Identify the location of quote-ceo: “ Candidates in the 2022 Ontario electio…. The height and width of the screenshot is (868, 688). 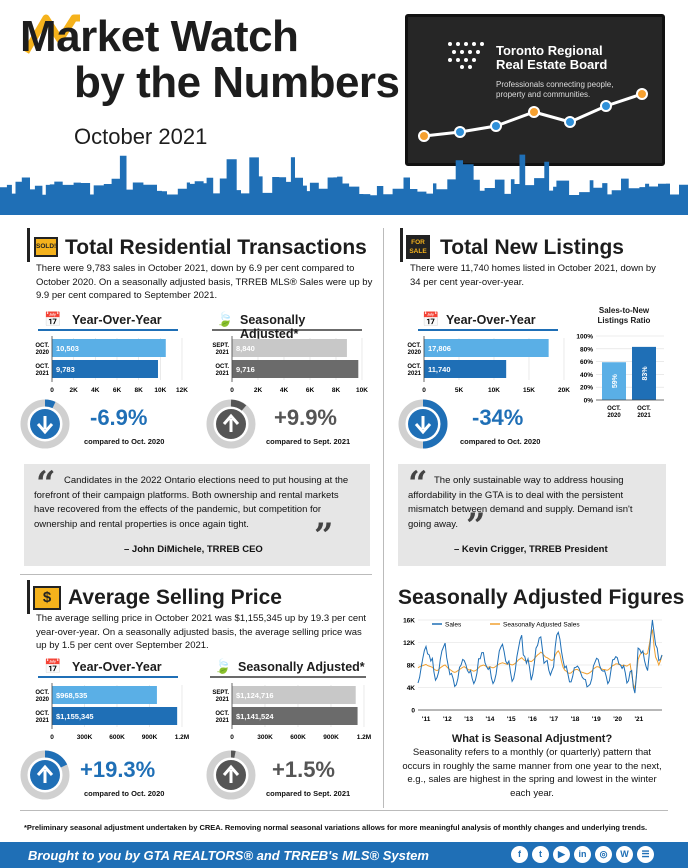
(197, 515).